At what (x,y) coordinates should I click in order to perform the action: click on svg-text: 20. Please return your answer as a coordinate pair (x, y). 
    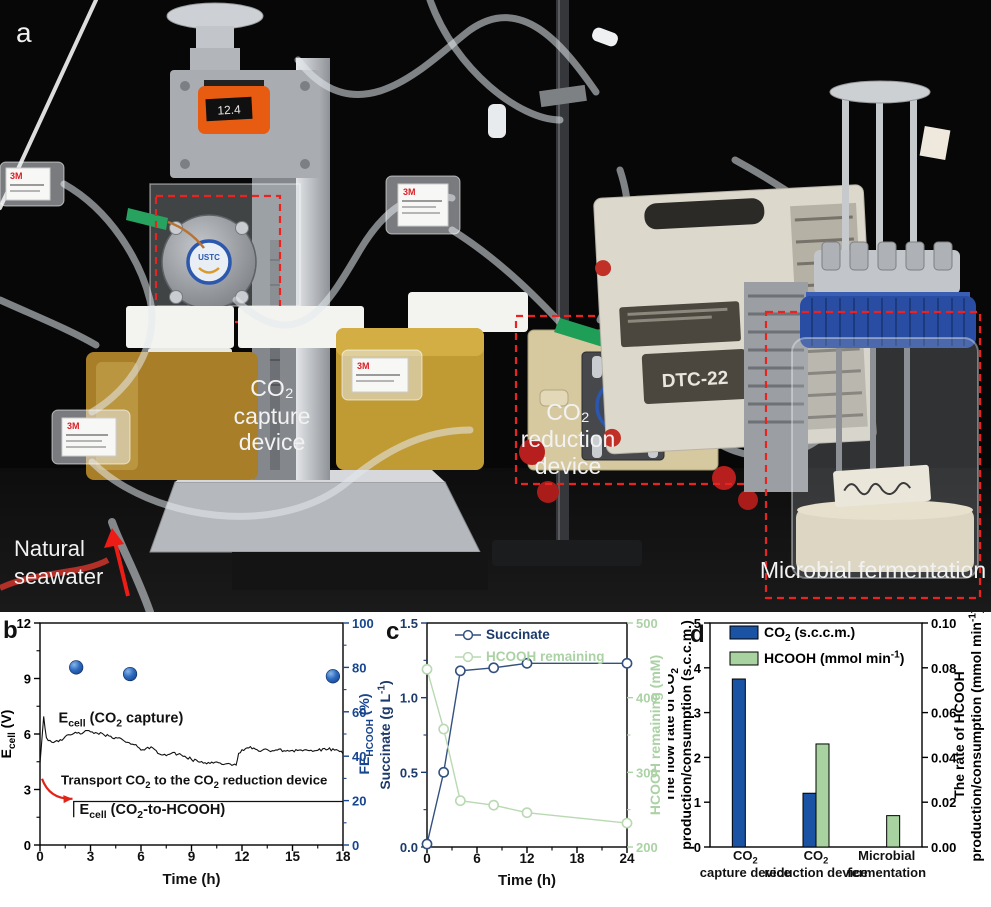
    Looking at the image, I should click on (359, 801).